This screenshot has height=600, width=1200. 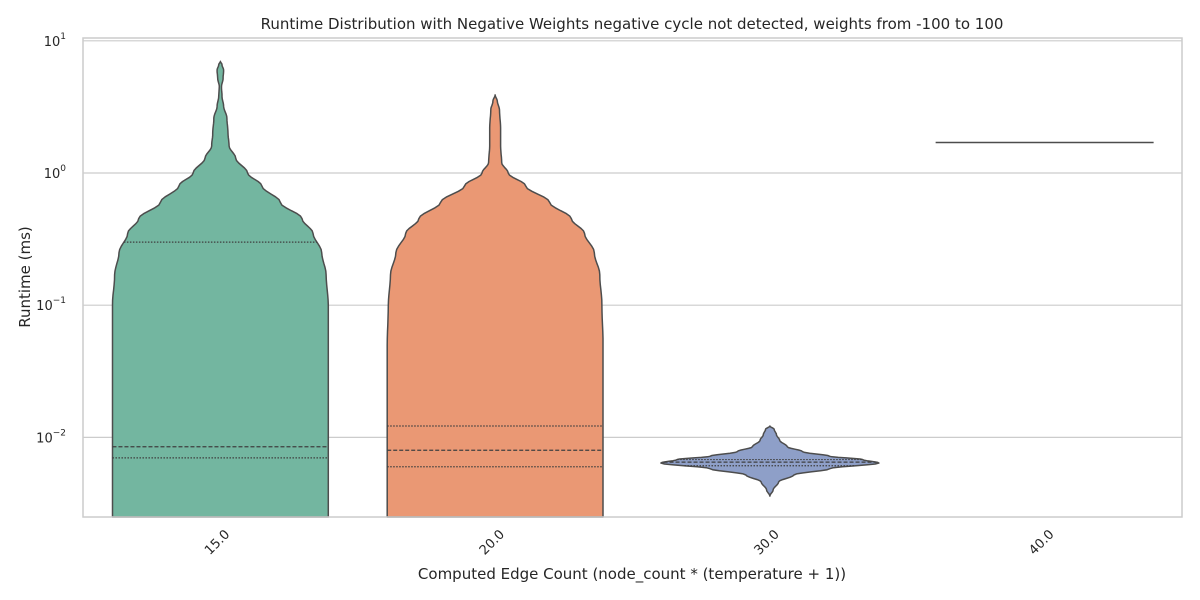 I want to click on y-tick-label: 10⁻¹, so click(x=51, y=305).